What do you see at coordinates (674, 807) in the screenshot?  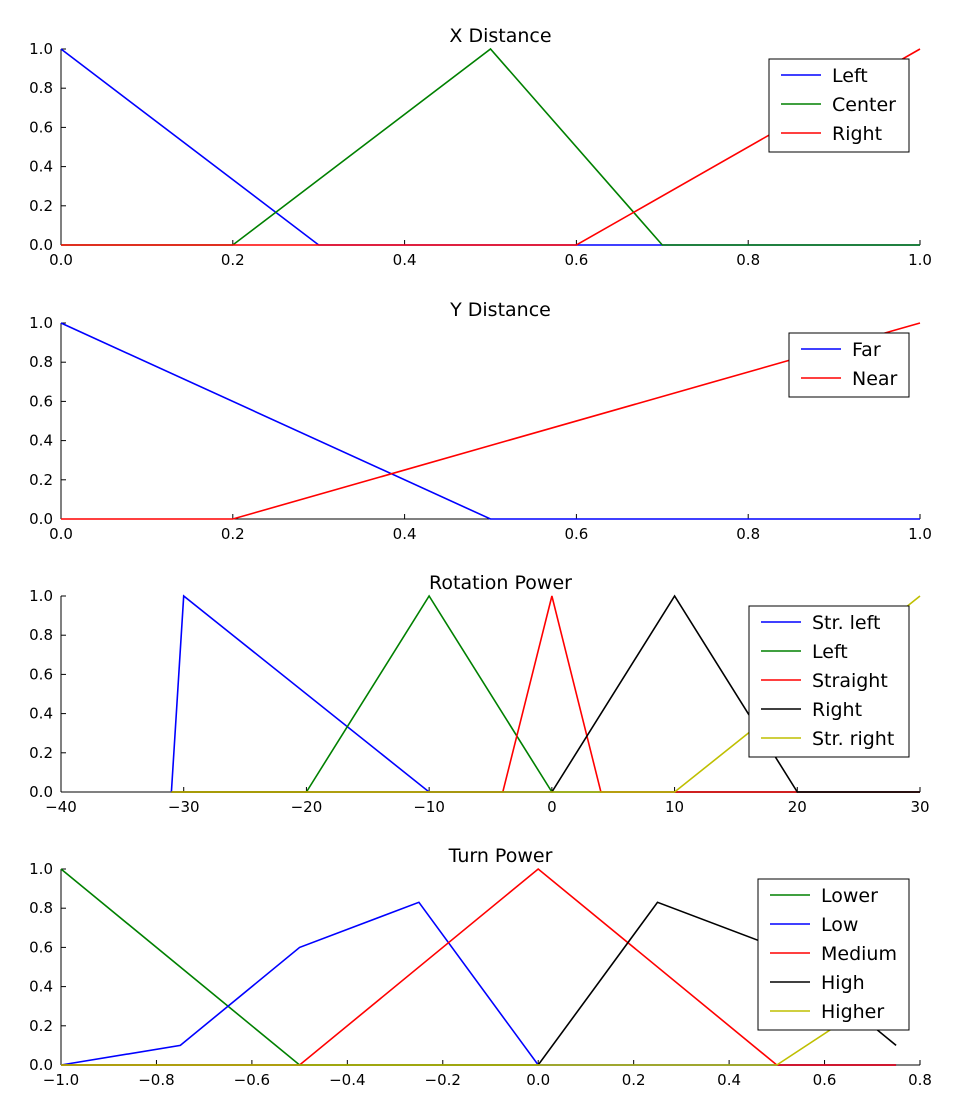 I see `x-tick-label: 10` at bounding box center [674, 807].